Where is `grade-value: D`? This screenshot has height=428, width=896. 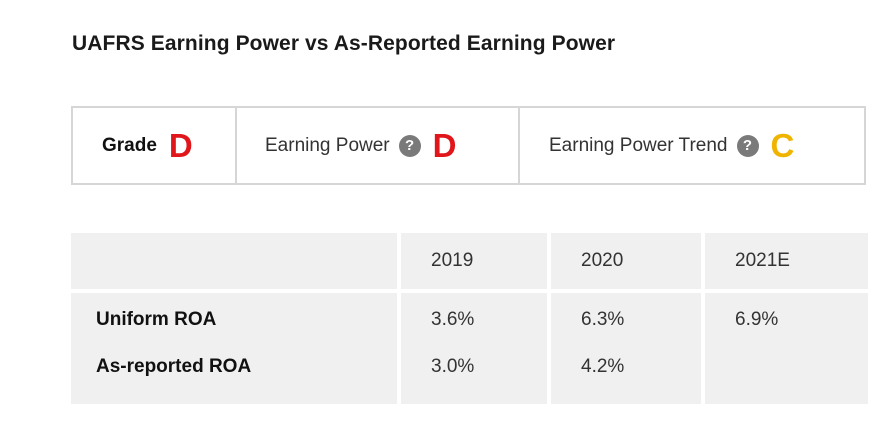 grade-value: D is located at coordinates (180, 145).